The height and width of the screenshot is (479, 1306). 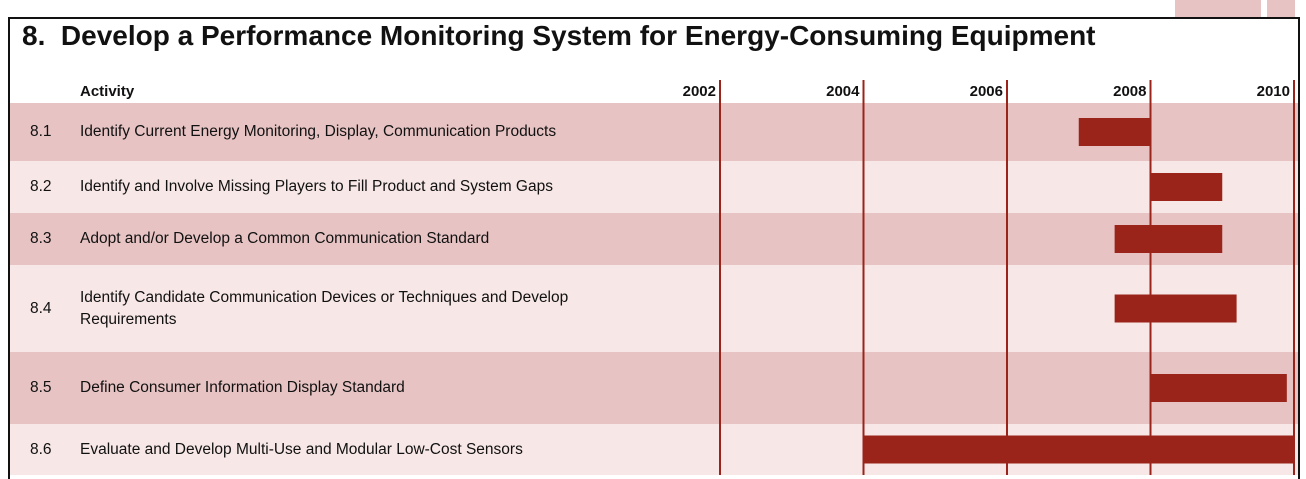 What do you see at coordinates (986, 91) in the screenshot?
I see `x-tick-label: 2006` at bounding box center [986, 91].